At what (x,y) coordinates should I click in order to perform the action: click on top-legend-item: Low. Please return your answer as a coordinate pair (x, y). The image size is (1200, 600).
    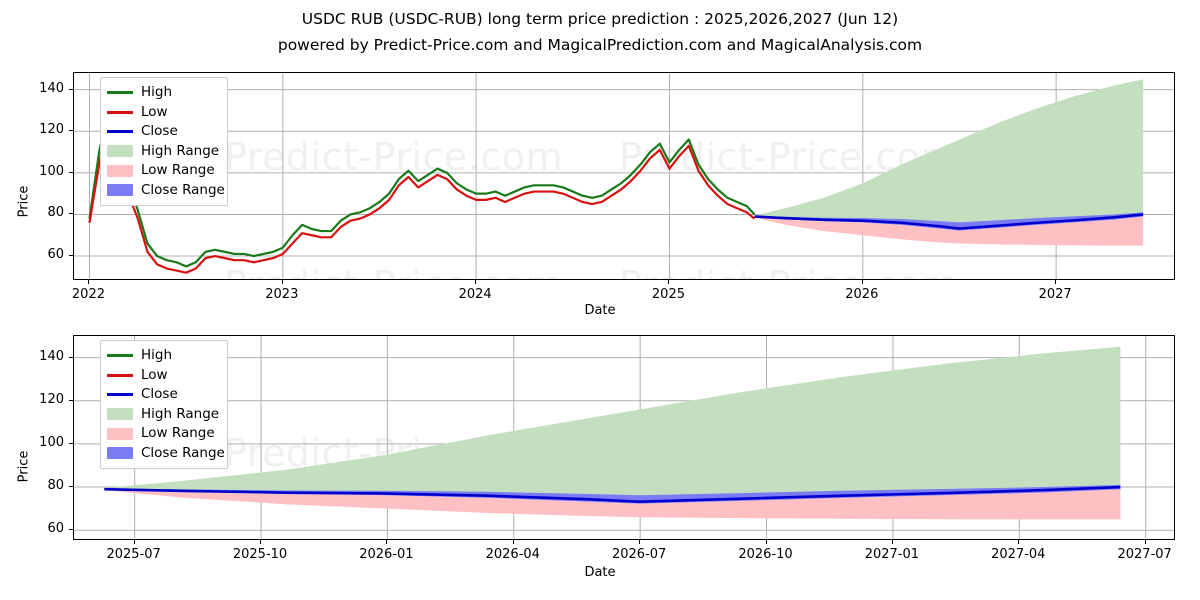
    Looking at the image, I should click on (163, 113).